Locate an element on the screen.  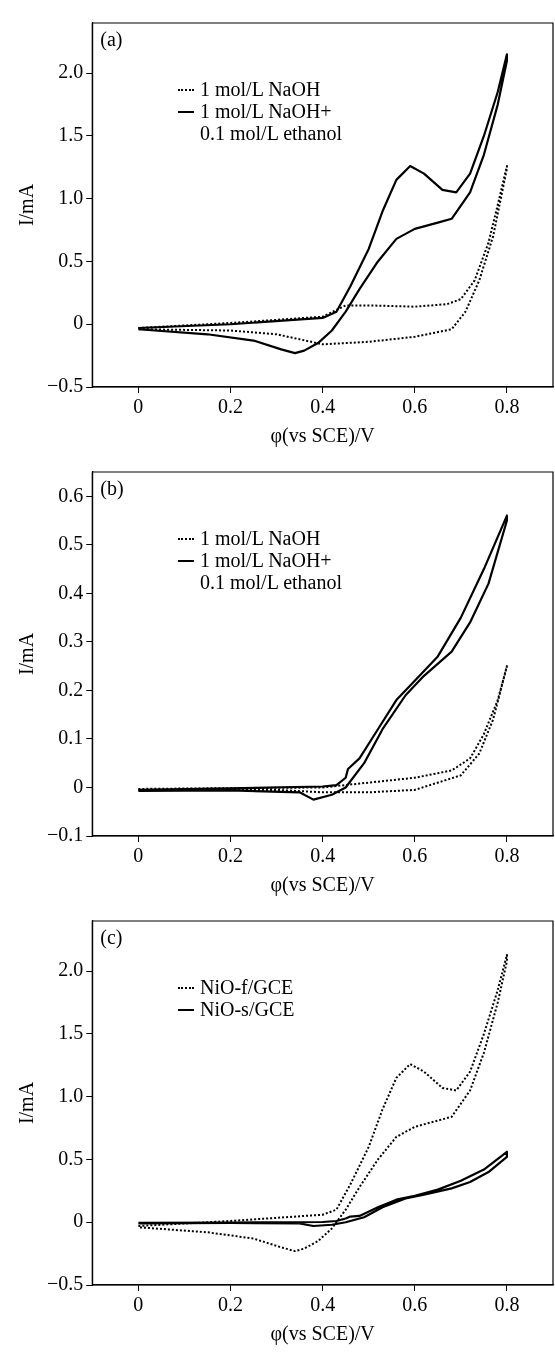
legend-label: NiO-s/GCE is located at coordinates (247, 1009).